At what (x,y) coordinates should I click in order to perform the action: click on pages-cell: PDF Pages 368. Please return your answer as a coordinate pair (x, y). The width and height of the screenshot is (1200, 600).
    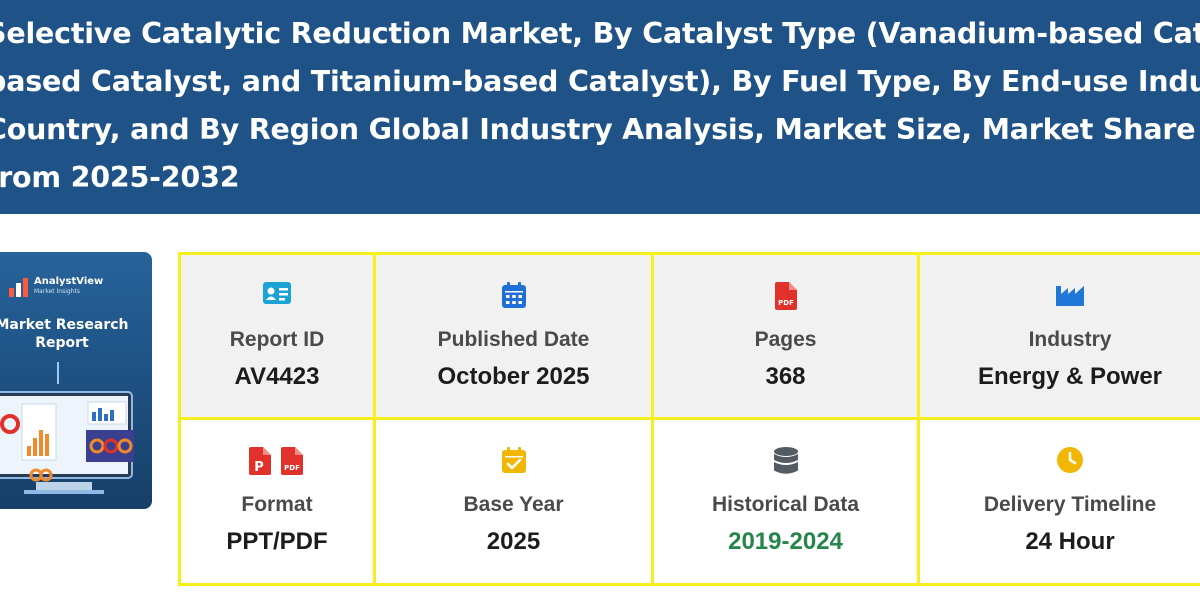
    Looking at the image, I should click on (787, 337).